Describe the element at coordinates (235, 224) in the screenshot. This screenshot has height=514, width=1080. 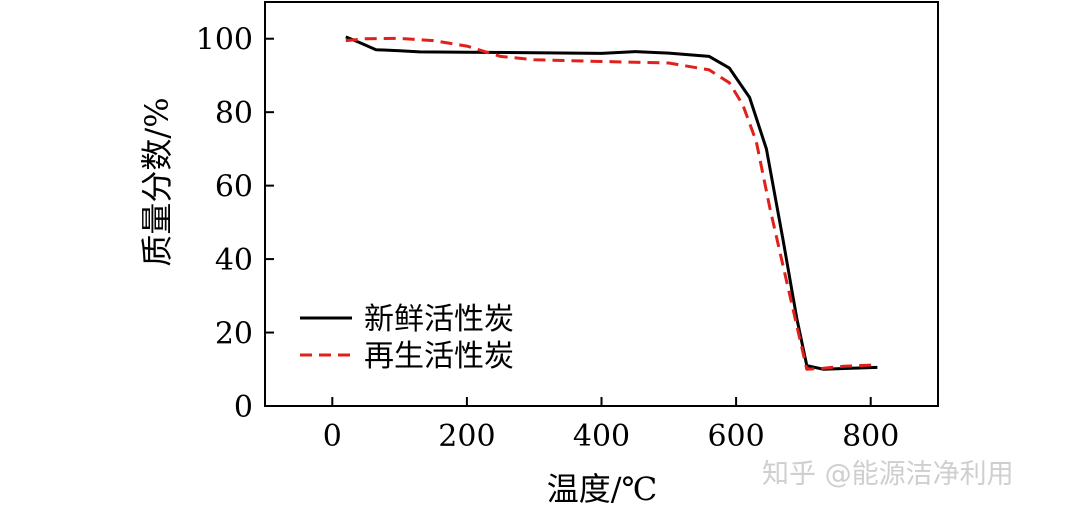
I see `y-axis: 0 20 40 60 80 100` at that location.